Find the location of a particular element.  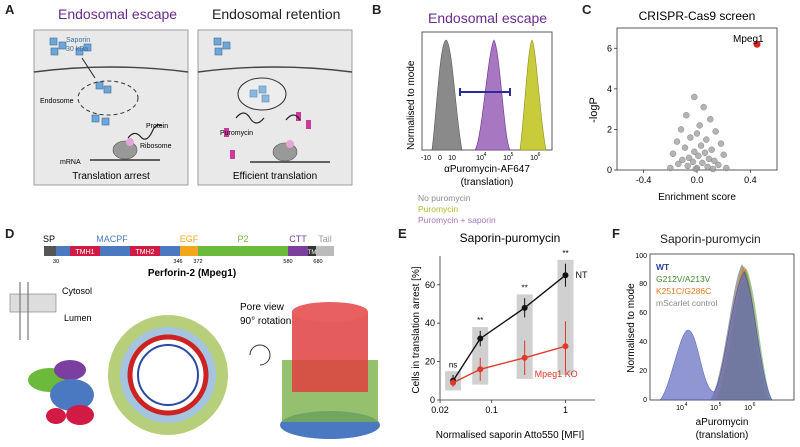

histogram-puromycin is located at coordinates (533, 95).